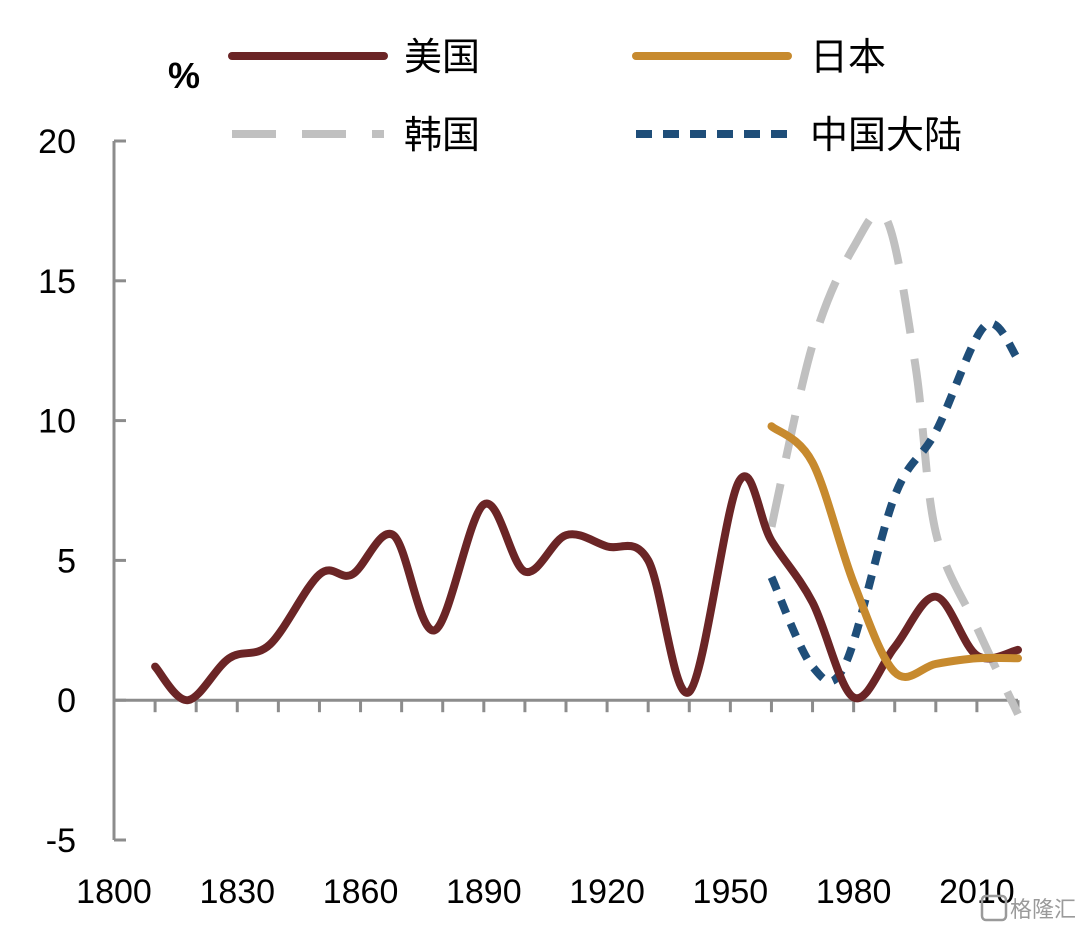 Image resolution: width=1080 pixels, height=934 pixels. What do you see at coordinates (356, 135) in the screenshot?
I see `legend-item-2: 韩国` at bounding box center [356, 135].